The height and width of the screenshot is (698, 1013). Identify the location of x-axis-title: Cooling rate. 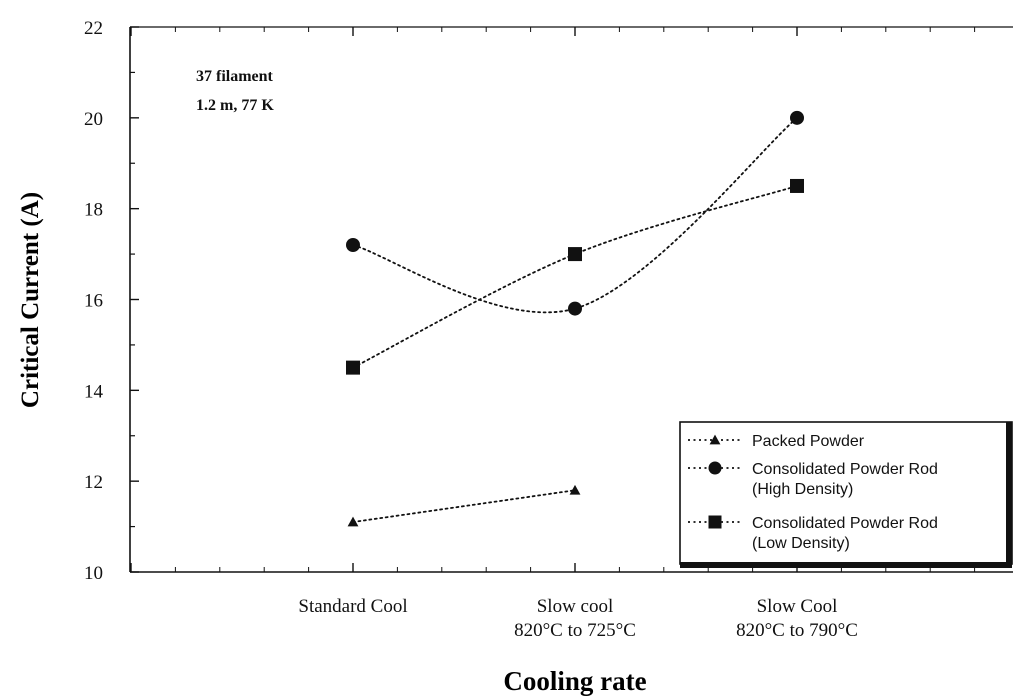
(574, 681).